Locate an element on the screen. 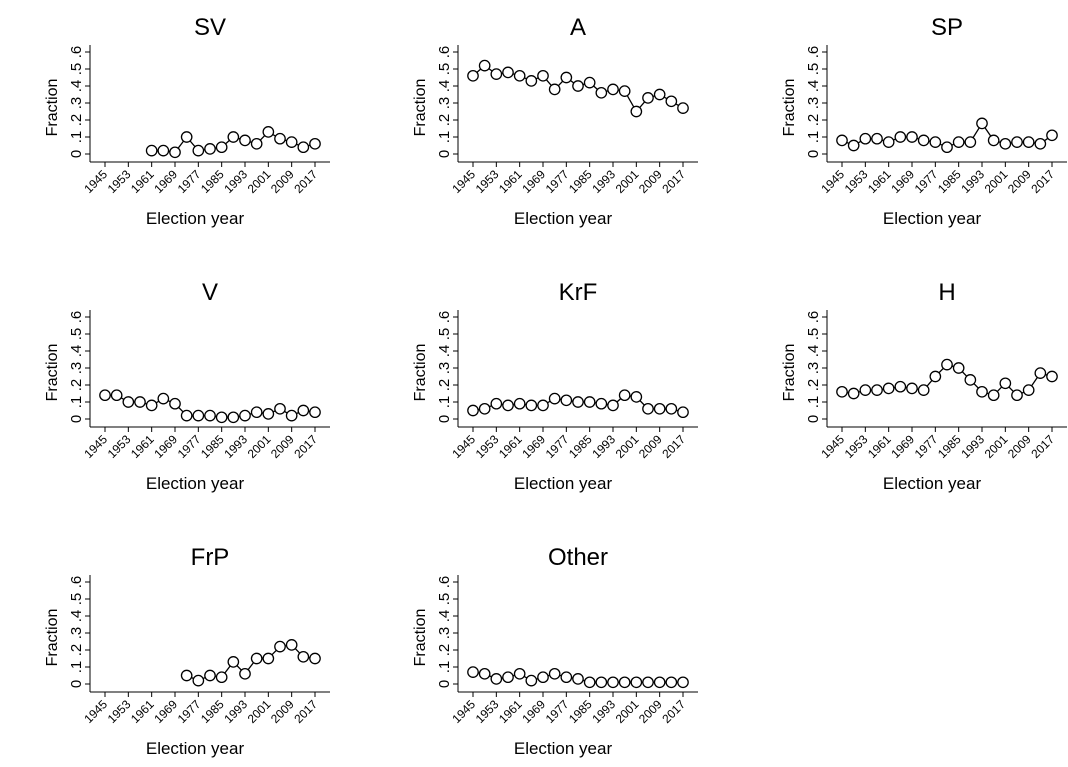  panel-title: SV is located at coordinates (210, 27).